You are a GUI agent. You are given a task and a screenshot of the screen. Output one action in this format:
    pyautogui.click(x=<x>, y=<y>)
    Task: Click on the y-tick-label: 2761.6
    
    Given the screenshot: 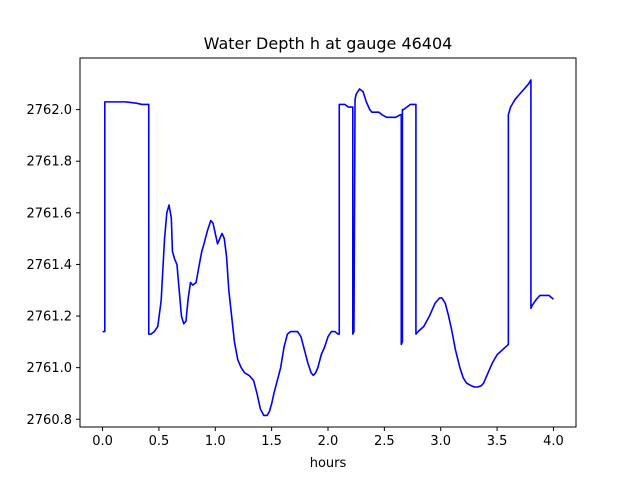 What is the action you would take?
    pyautogui.click(x=50, y=213)
    